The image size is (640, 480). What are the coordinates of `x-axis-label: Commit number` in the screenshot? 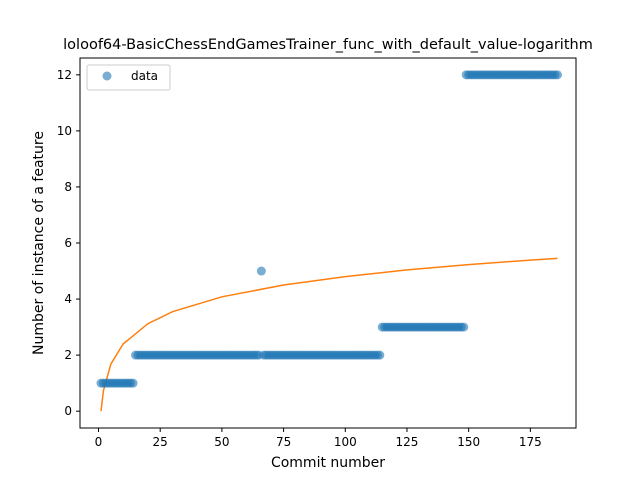 It's located at (328, 463).